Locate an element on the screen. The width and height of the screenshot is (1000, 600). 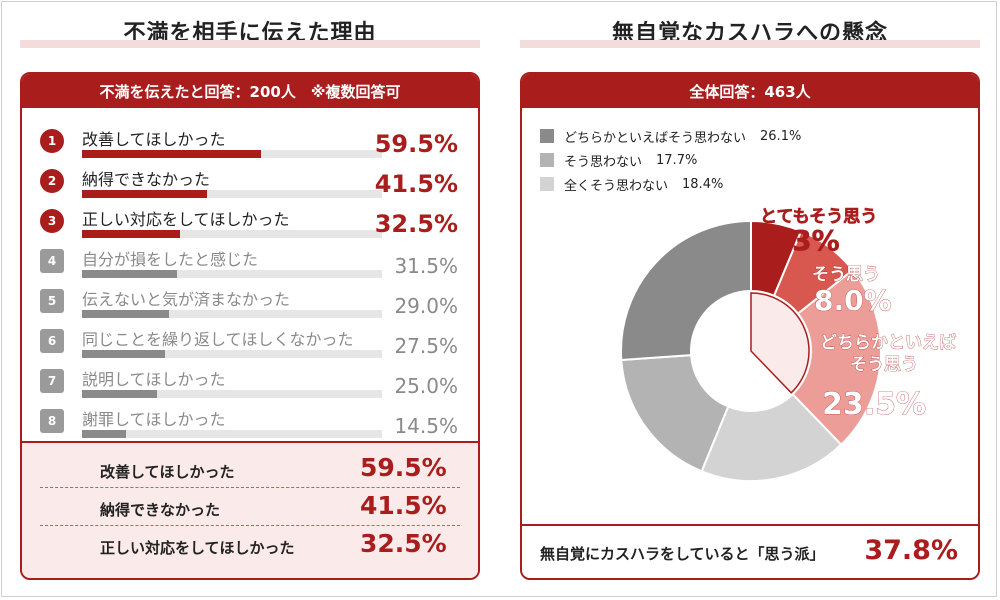
bar-row: 1 改善してほしかった 59.5% is located at coordinates (250, 144).